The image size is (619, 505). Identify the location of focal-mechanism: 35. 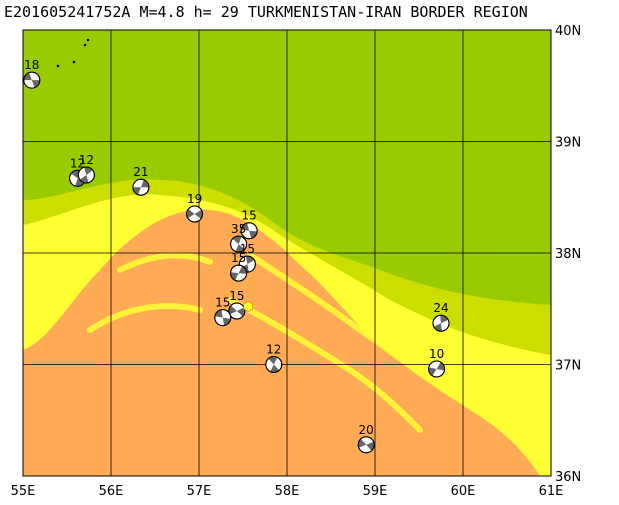
(239, 237).